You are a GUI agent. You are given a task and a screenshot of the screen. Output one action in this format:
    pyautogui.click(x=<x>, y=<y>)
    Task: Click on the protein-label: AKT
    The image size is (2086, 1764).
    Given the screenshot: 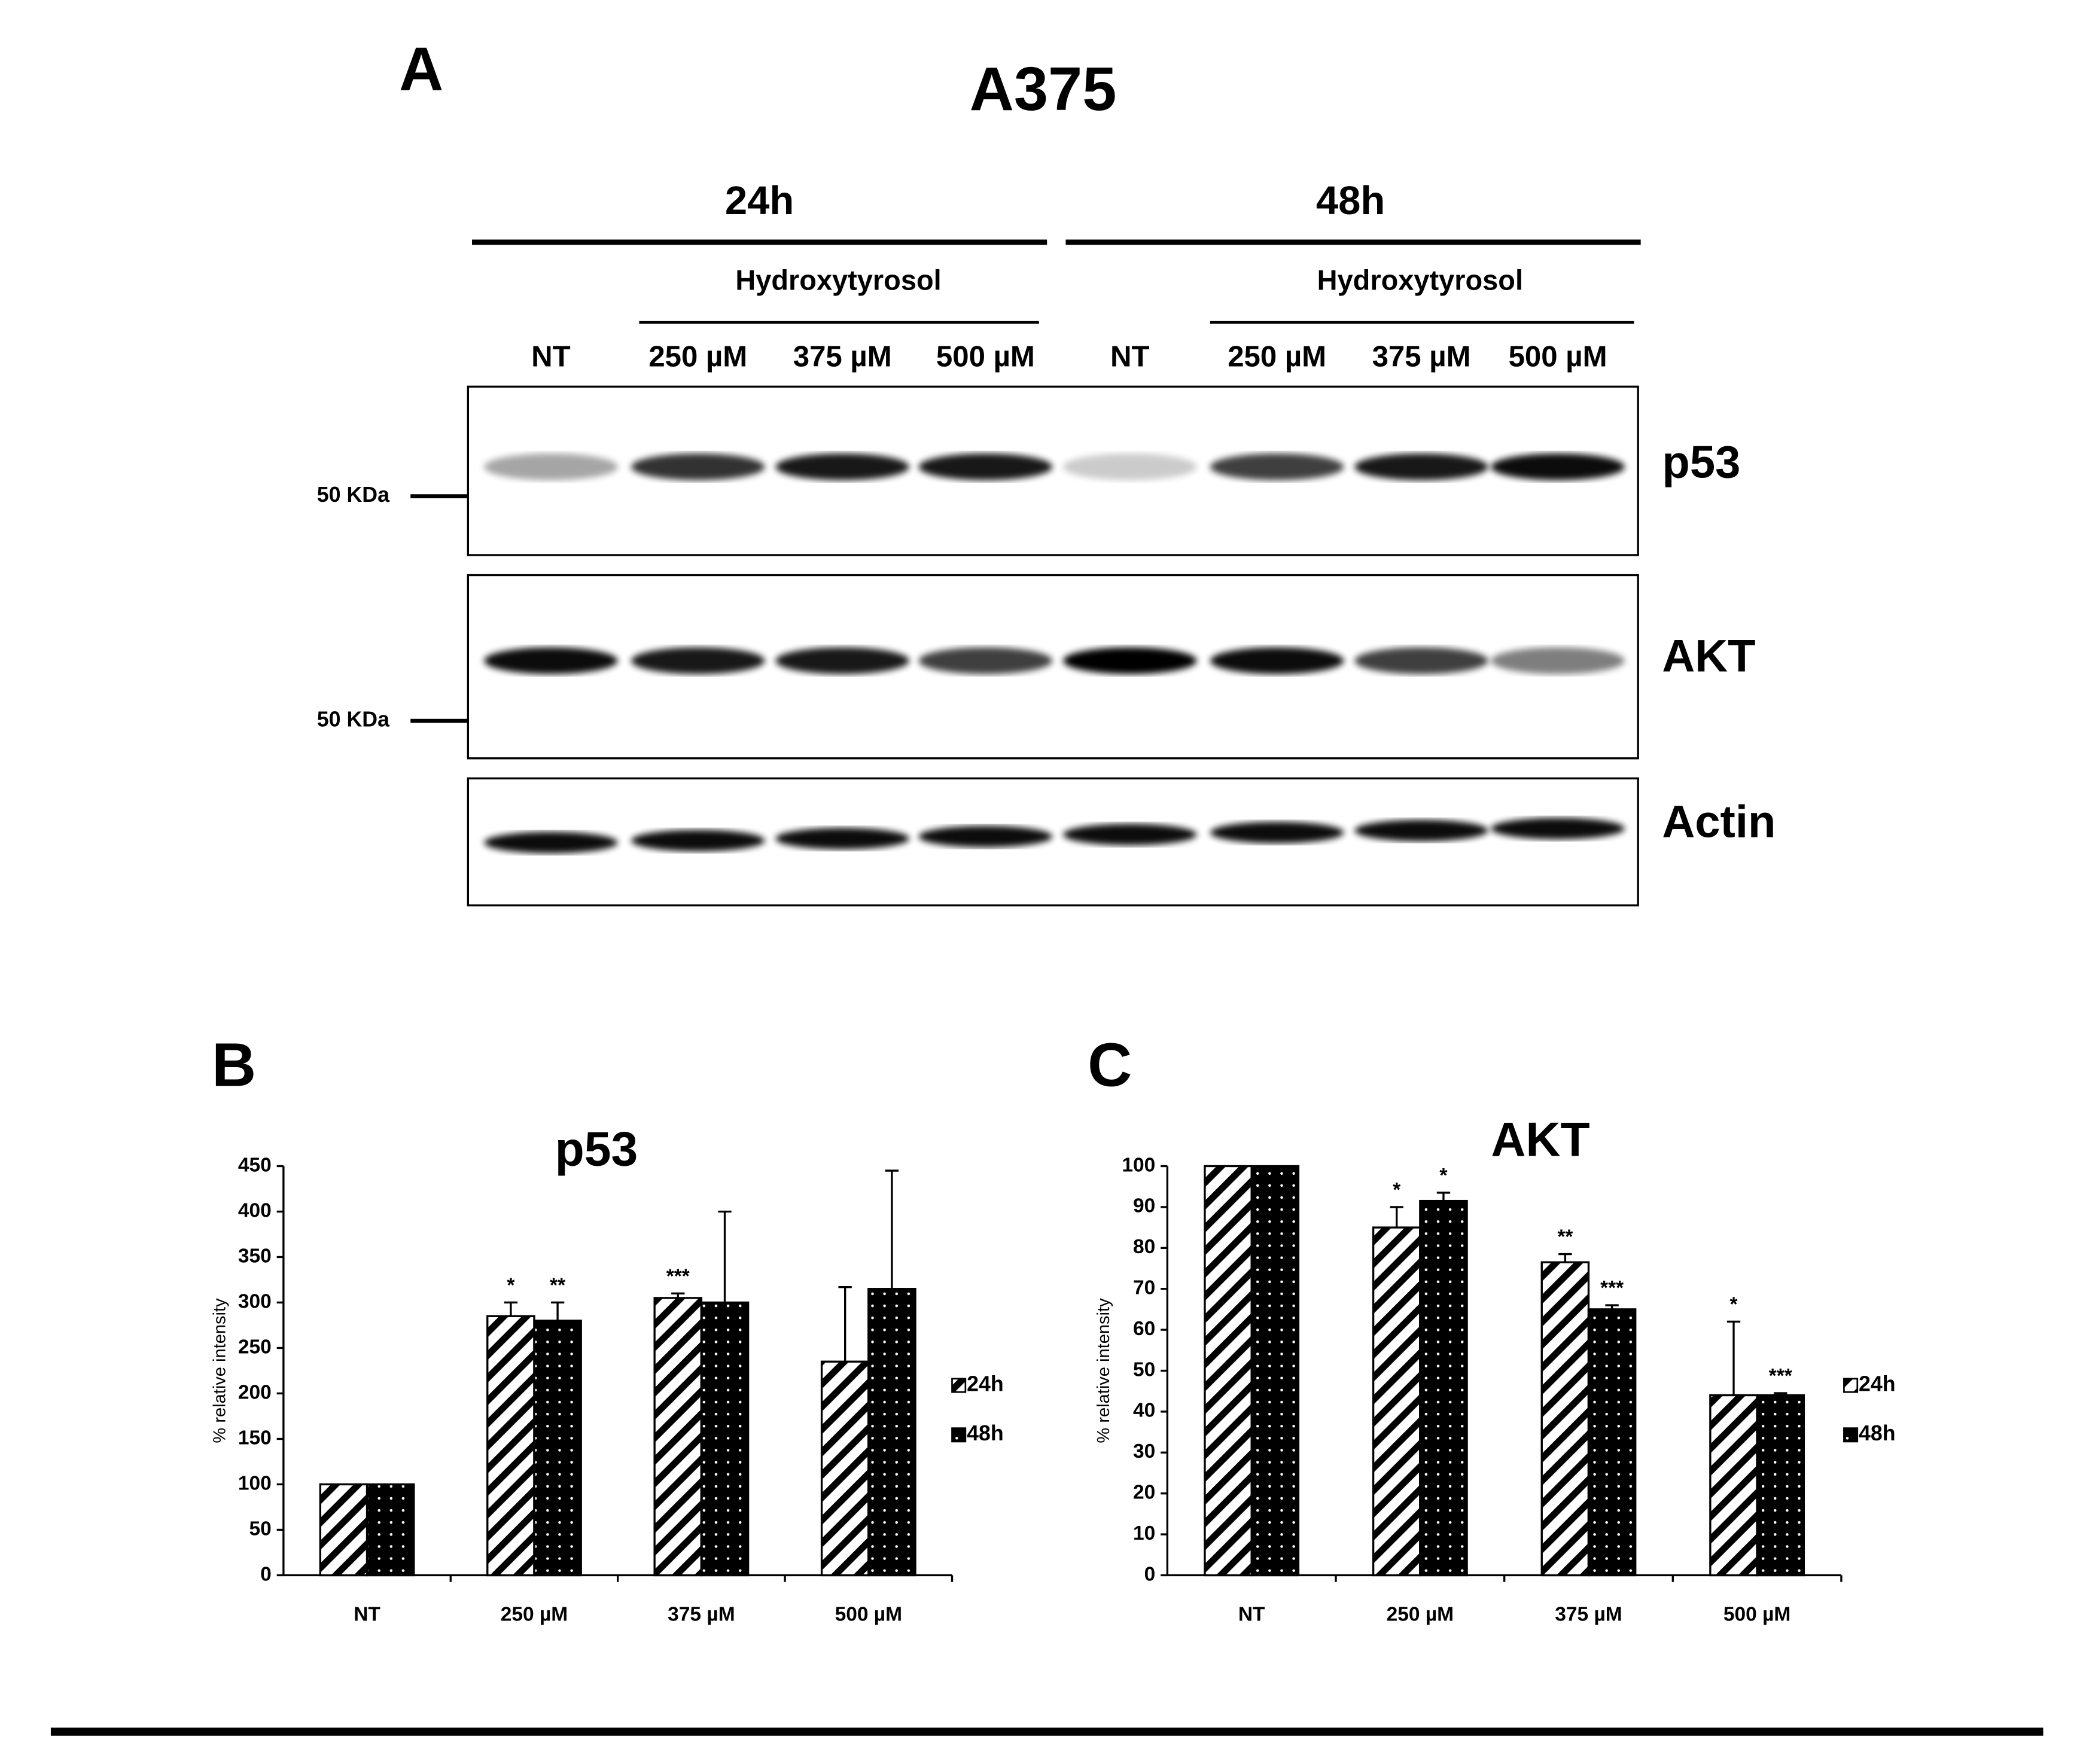 What is the action you would take?
    pyautogui.click(x=1708, y=655)
    